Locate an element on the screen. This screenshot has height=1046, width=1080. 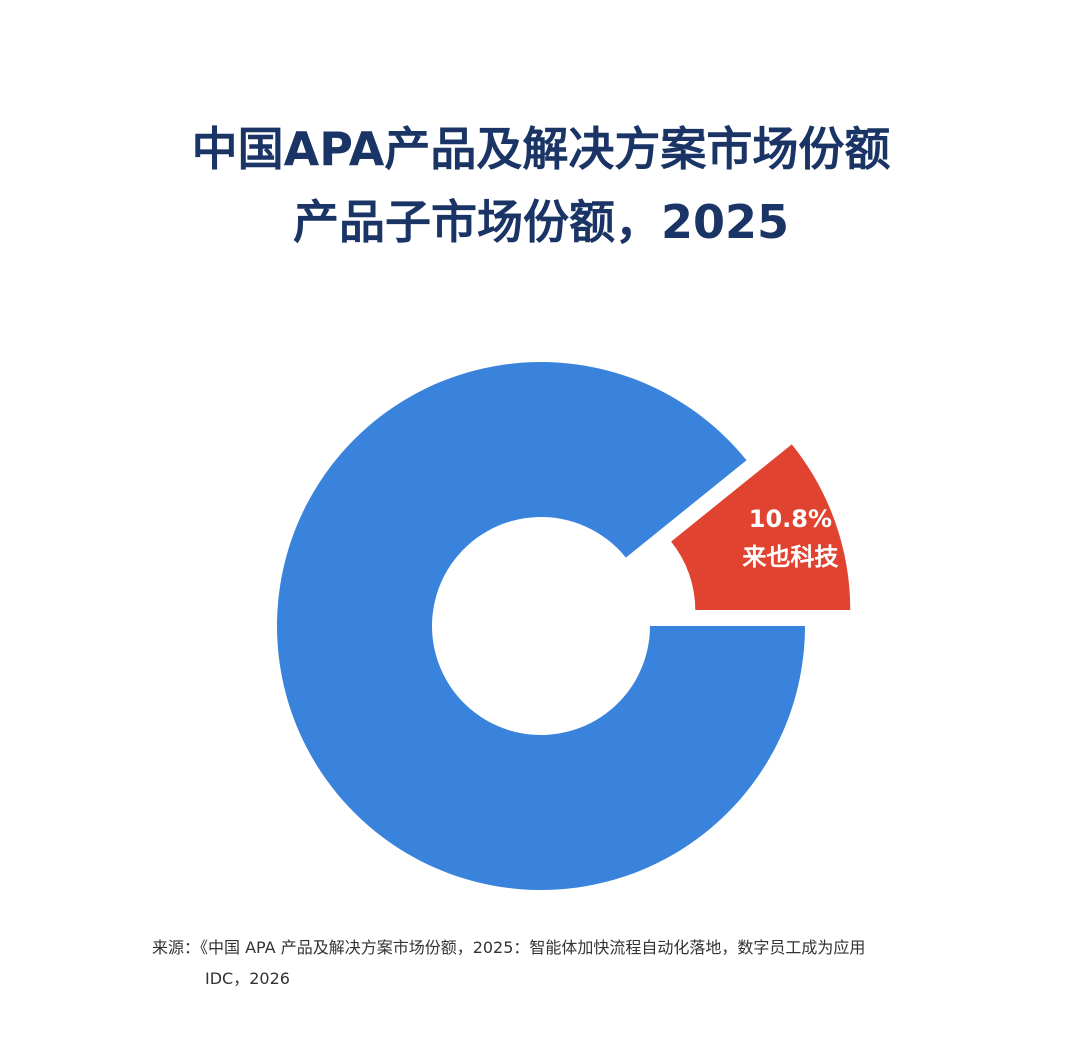
slice is located at coordinates (761, 527).